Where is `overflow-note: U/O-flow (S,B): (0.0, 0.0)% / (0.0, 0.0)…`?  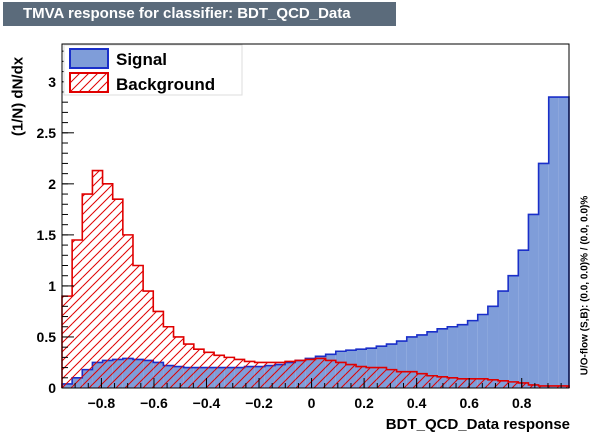
overflow-note: U/O-flow (S,B): (0.0, 0.0)% / (0.0, 0.0)… is located at coordinates (585, 285).